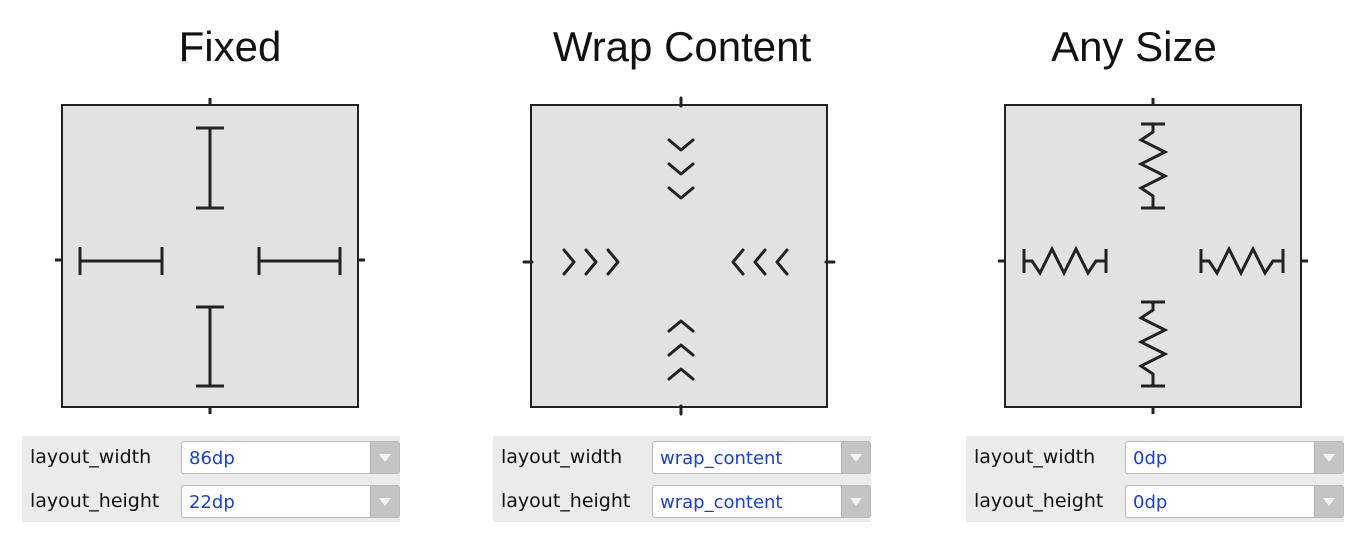  I want to click on layout-height-row: layout_height wrap_content, so click(682, 502).